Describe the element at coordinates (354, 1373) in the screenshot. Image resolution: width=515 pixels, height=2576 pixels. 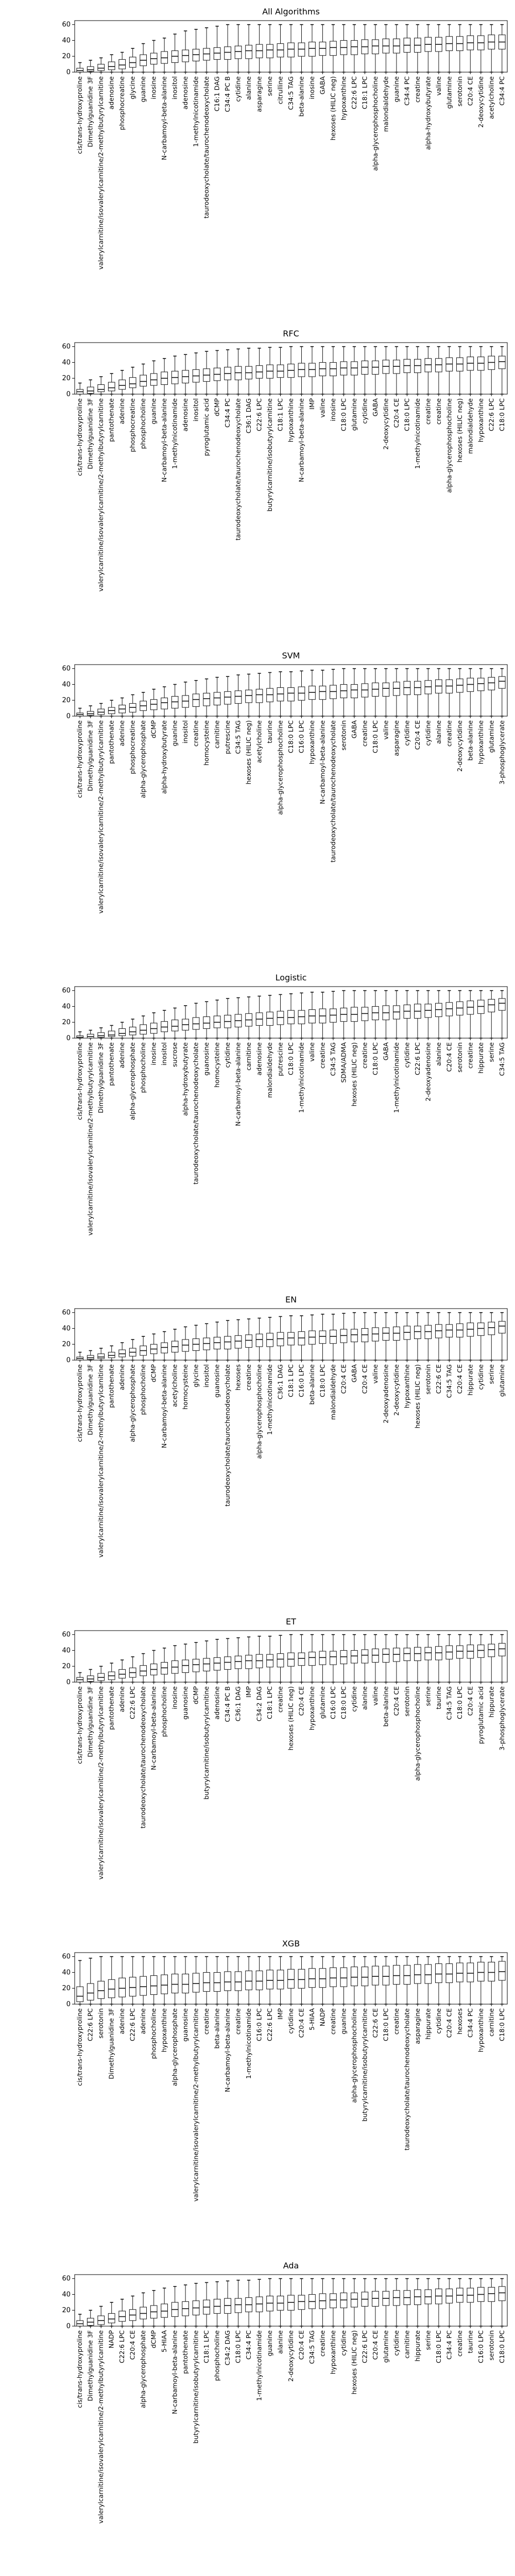
I see `x-tick-label: GABA` at that location.